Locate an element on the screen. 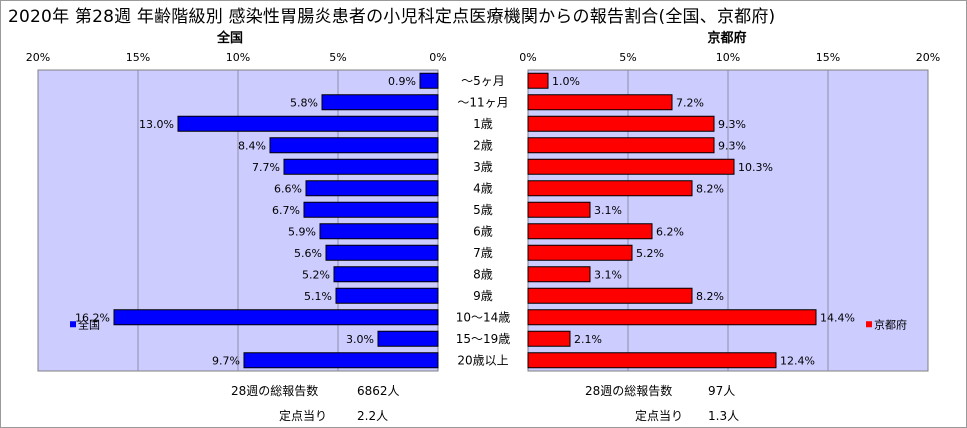  data-label-national: 0.9% is located at coordinates (402, 81).